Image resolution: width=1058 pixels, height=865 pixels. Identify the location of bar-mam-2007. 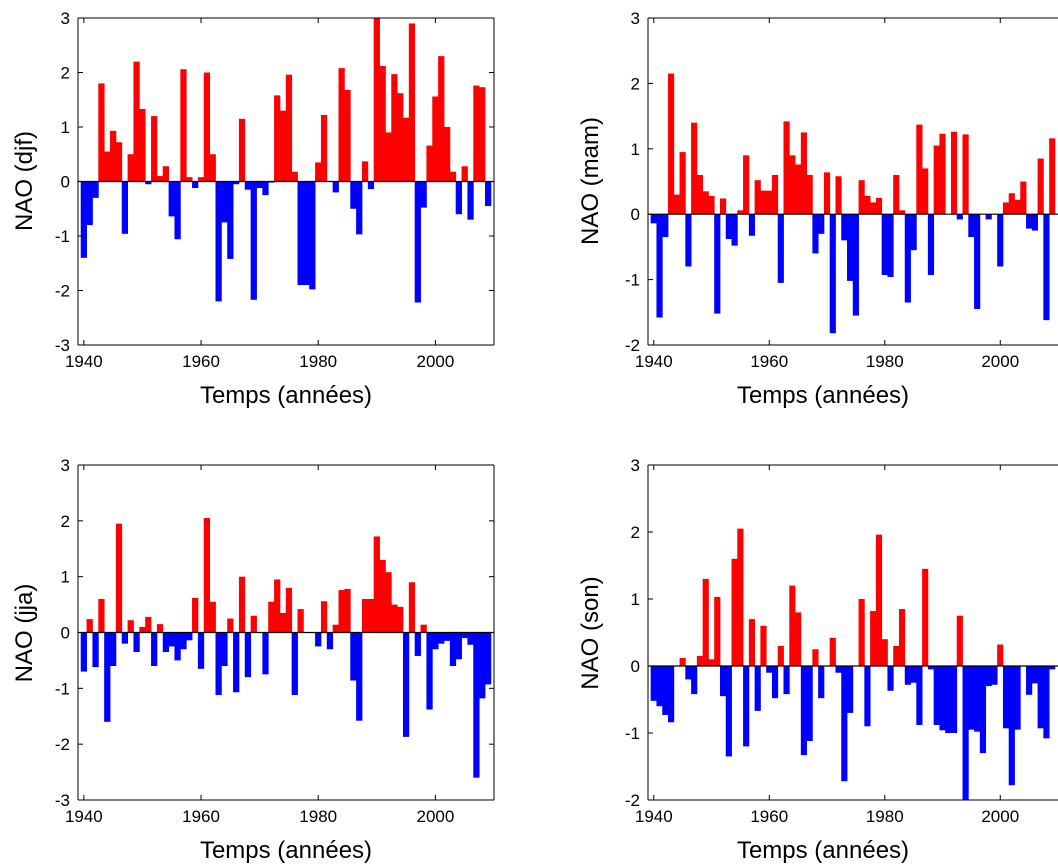
(1040, 186).